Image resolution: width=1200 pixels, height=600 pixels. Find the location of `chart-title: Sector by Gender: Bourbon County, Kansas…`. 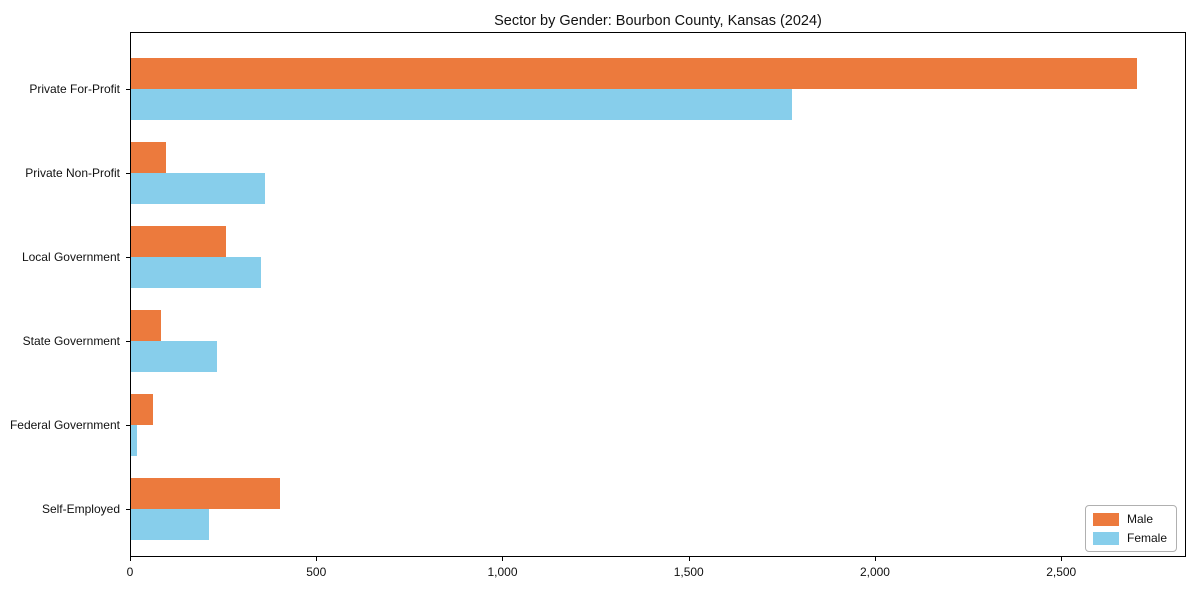

chart-title: Sector by Gender: Bourbon County, Kansas… is located at coordinates (658, 21).